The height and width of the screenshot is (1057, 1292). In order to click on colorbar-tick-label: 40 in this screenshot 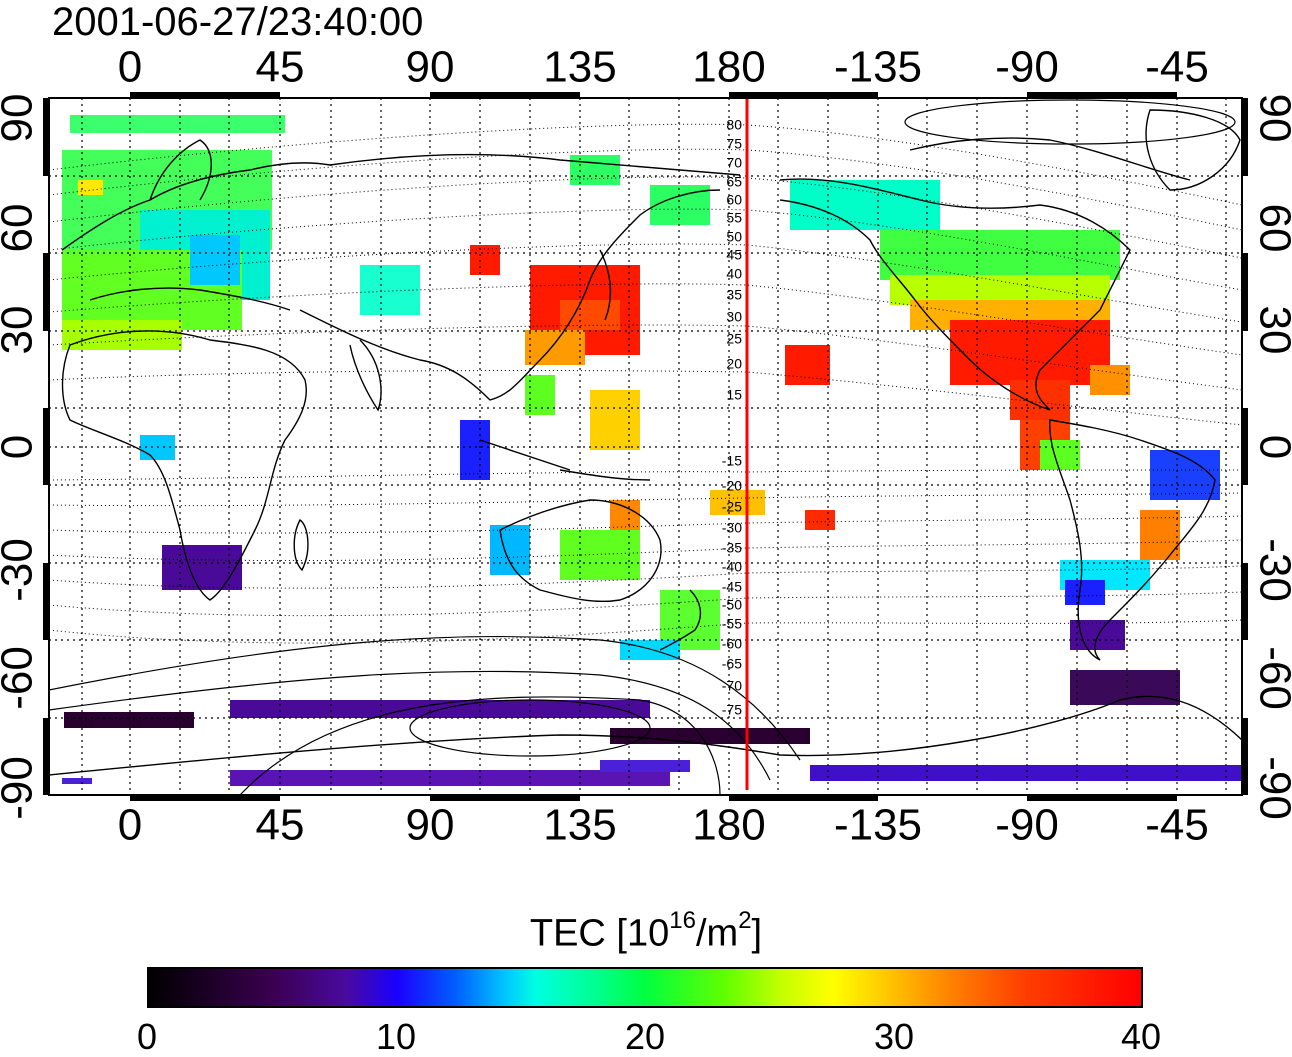, I will do `click(1141, 1036)`.